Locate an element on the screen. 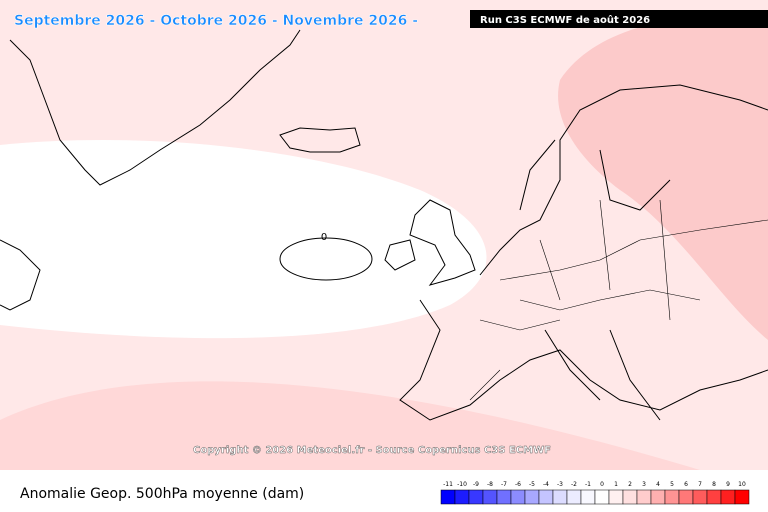  legend-tick-label: 8 is located at coordinates (714, 484).